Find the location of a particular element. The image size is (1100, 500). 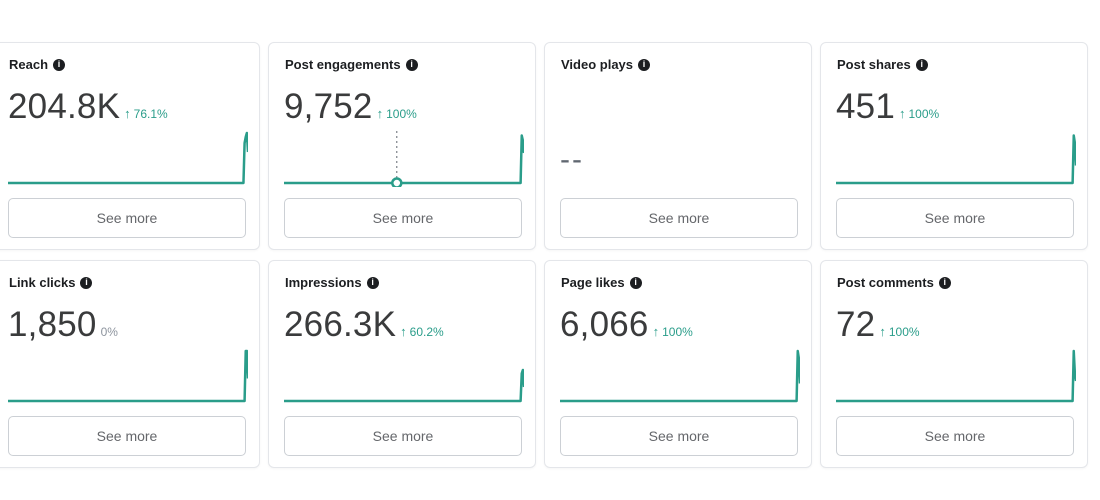

metric-row: 72 ↑ 100% is located at coordinates (878, 325).